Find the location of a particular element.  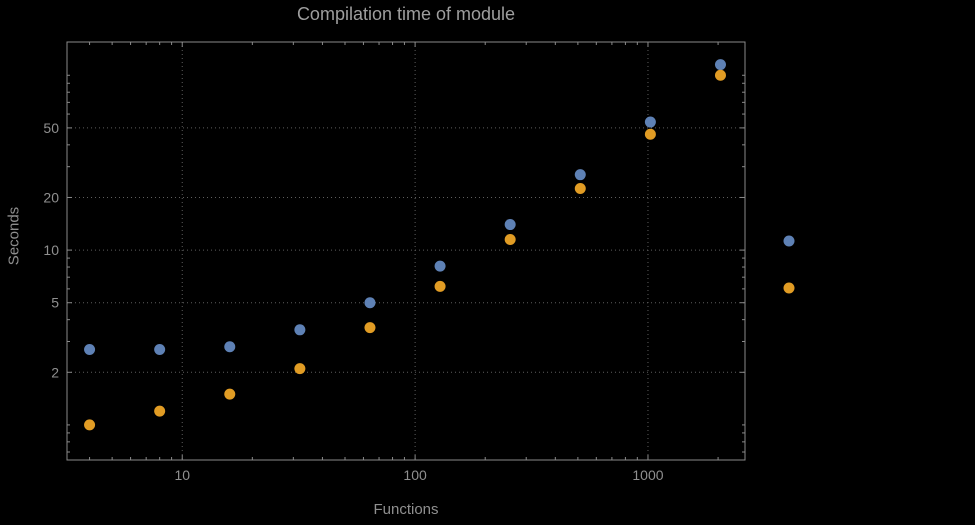

y-tick-label: 2 is located at coordinates (55, 372).